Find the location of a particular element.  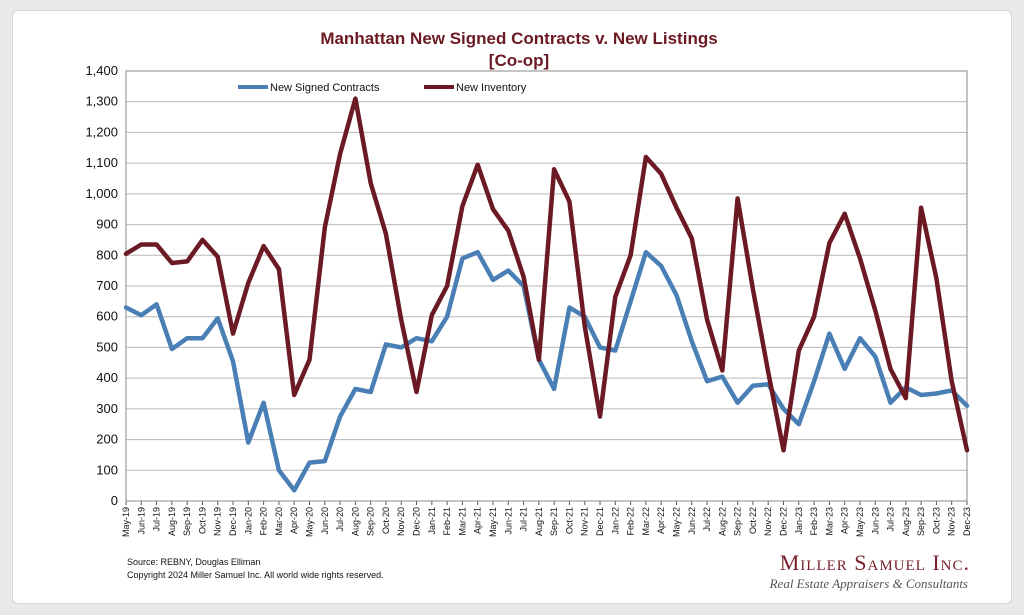

x-tick-label: Nov-21 is located at coordinates (585, 521).